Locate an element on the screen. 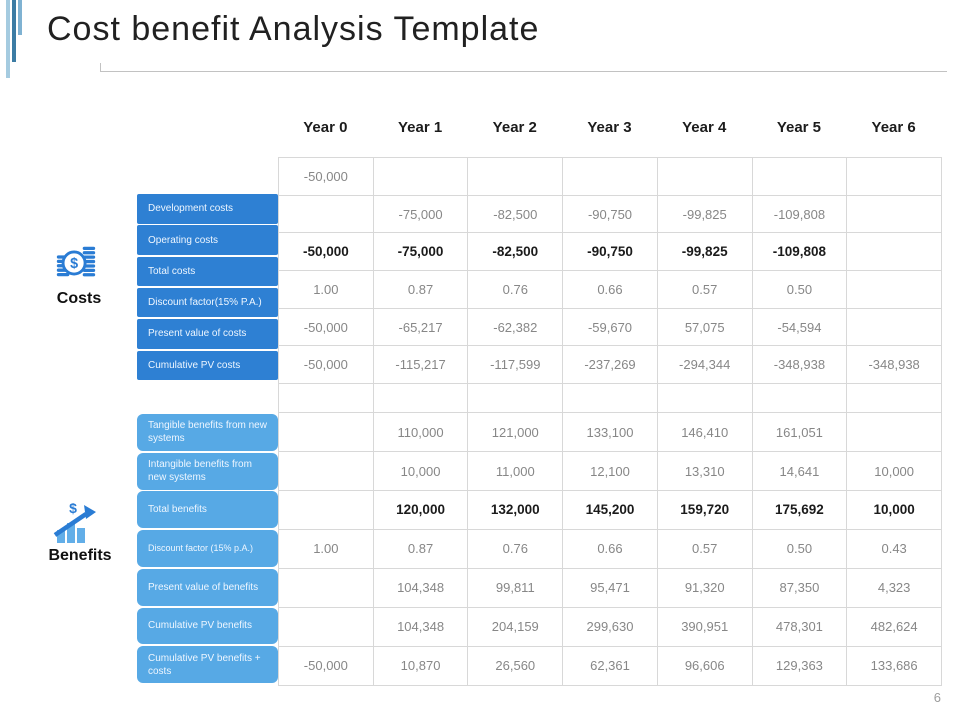 The width and height of the screenshot is (960, 720). column-header: Year 6 is located at coordinates (893, 127).